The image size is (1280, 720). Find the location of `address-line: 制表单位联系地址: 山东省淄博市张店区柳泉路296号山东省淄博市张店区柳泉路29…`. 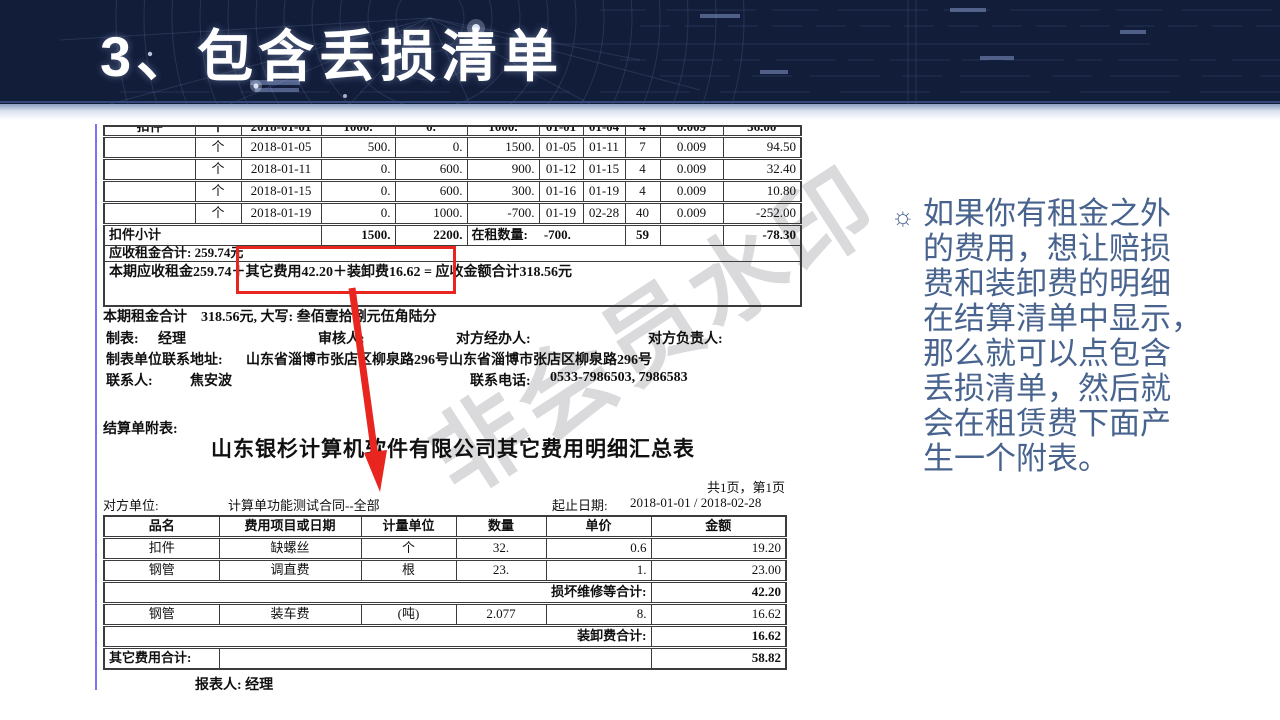

address-line: 制表单位联系地址: 山东省淄博市张店区柳泉路296号山东省淄博市张店区柳泉路29… is located at coordinates (453, 358).